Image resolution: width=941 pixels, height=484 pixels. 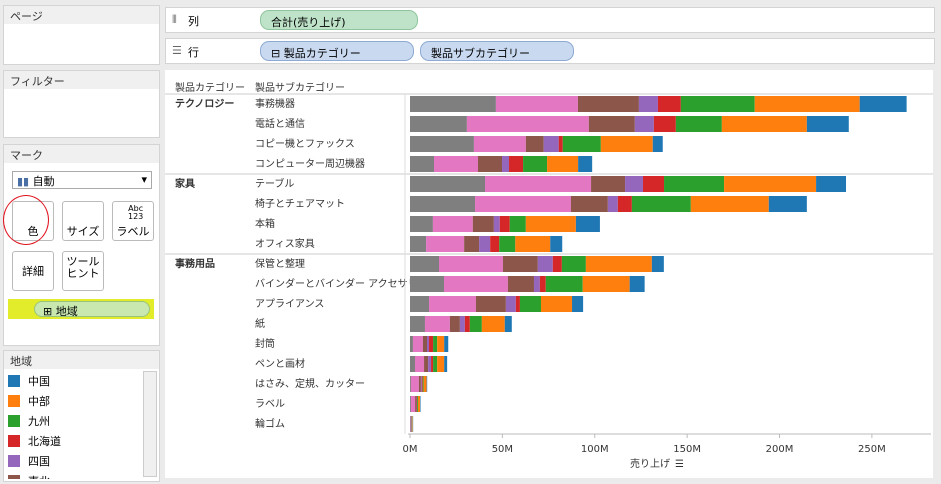 What do you see at coordinates (195, 263) in the screenshot?
I see `group-label: 事務用品` at bounding box center [195, 263].